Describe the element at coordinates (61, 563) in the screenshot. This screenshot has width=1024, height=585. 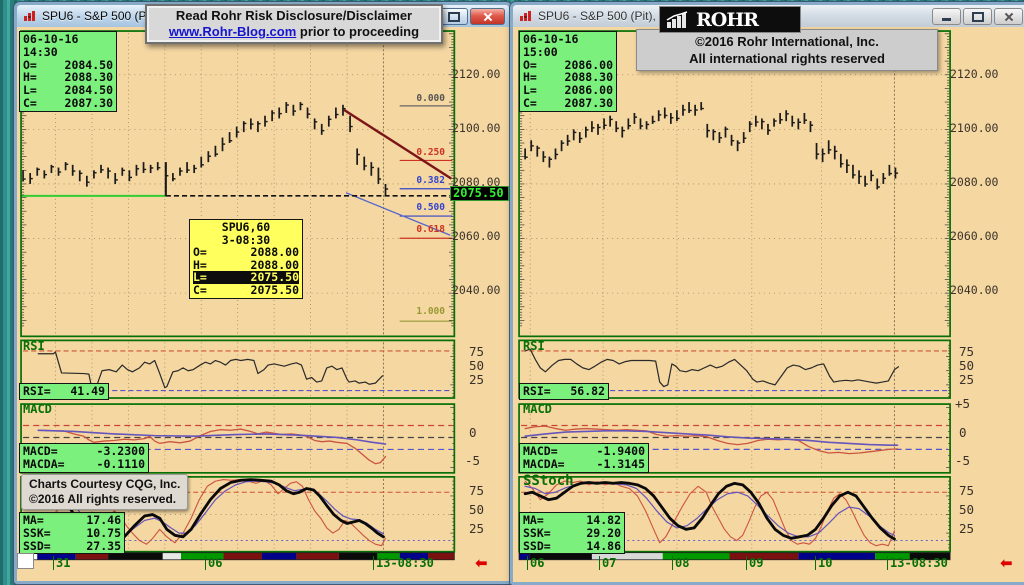
I see `timeline-label: 31` at that location.